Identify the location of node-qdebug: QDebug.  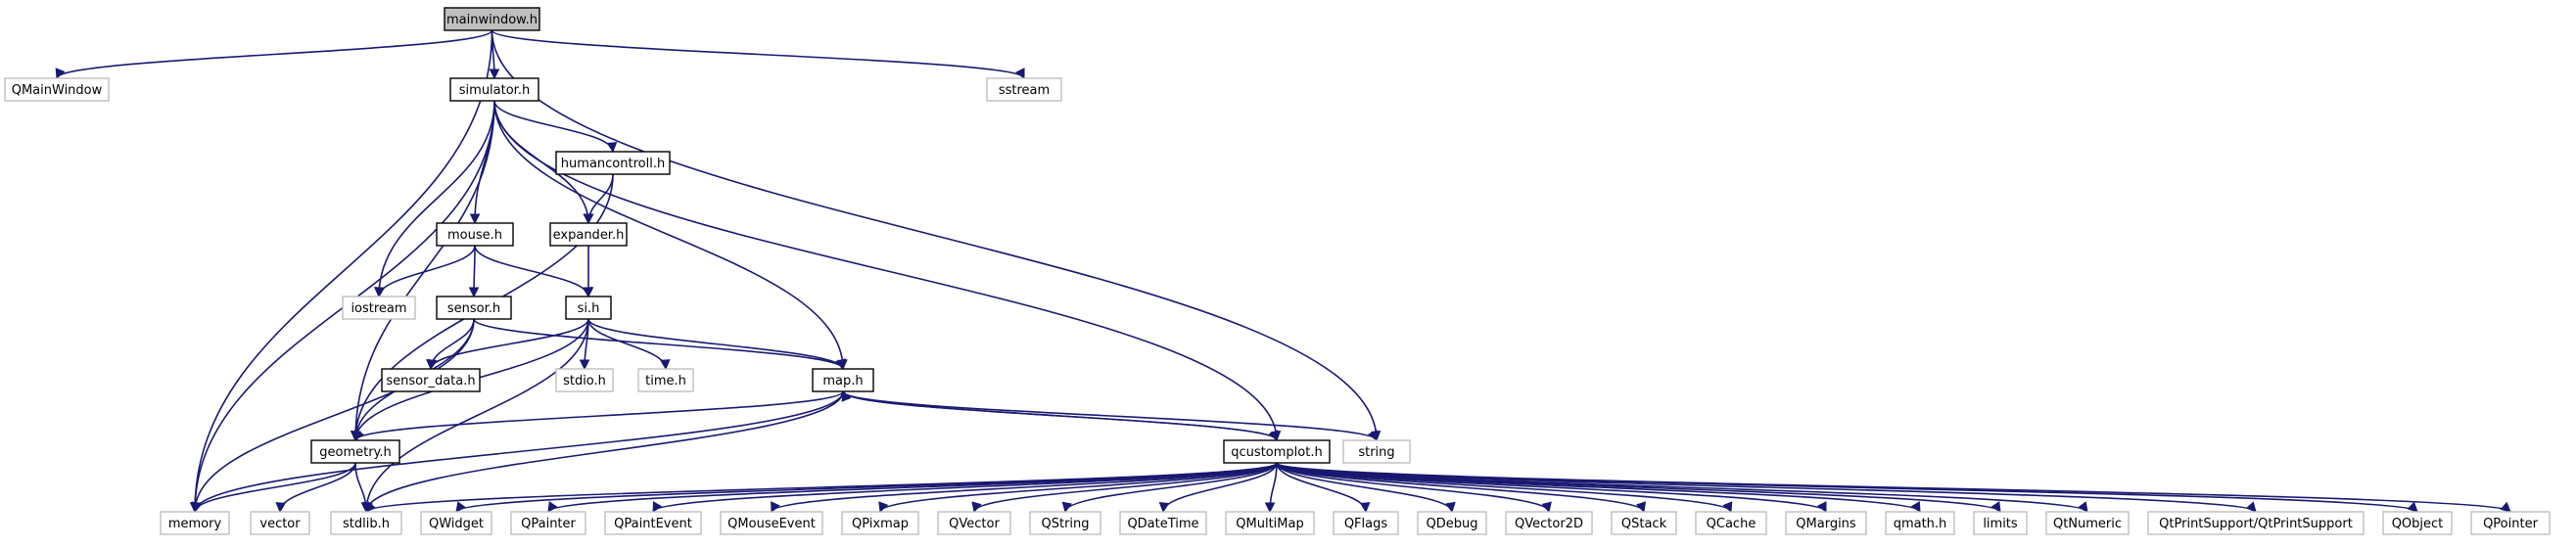
(1452, 523).